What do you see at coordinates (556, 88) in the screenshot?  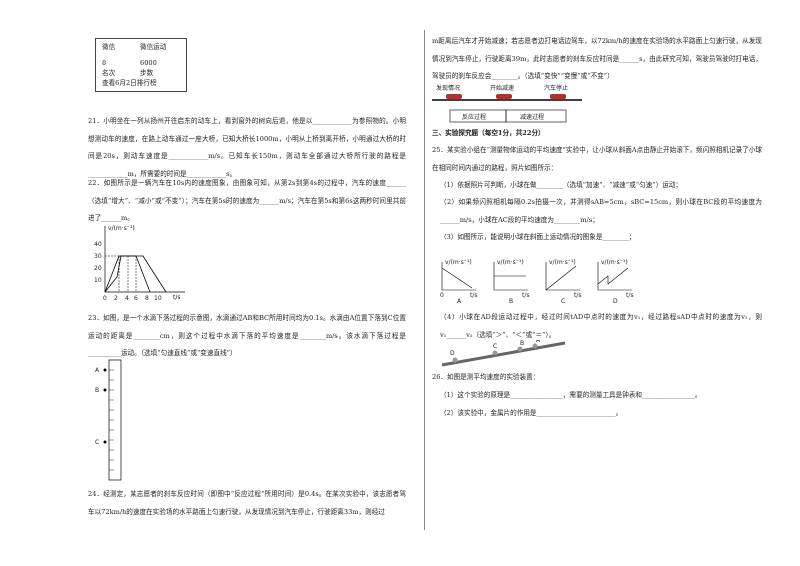 I see `diagram-label: 汽车停止` at bounding box center [556, 88].